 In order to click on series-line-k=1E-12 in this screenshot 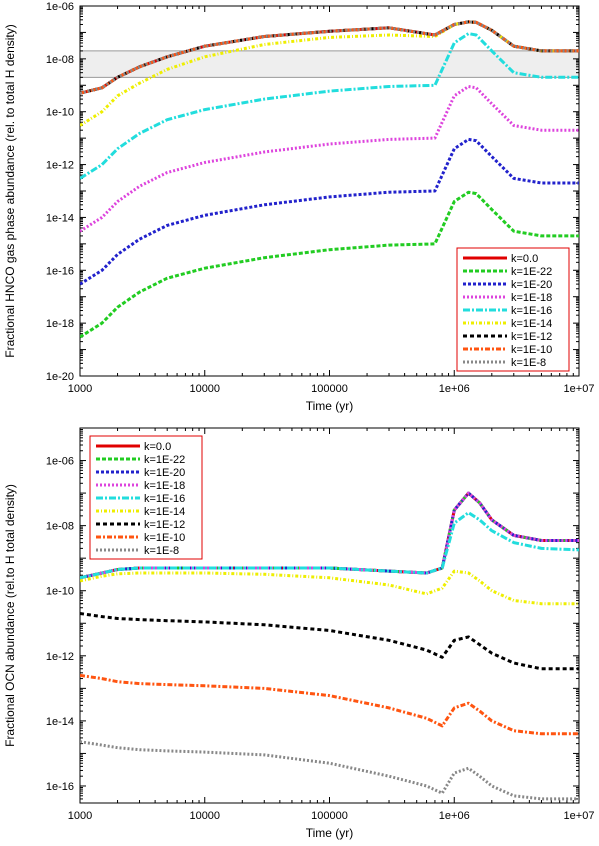, I will do `click(329, 641)`.